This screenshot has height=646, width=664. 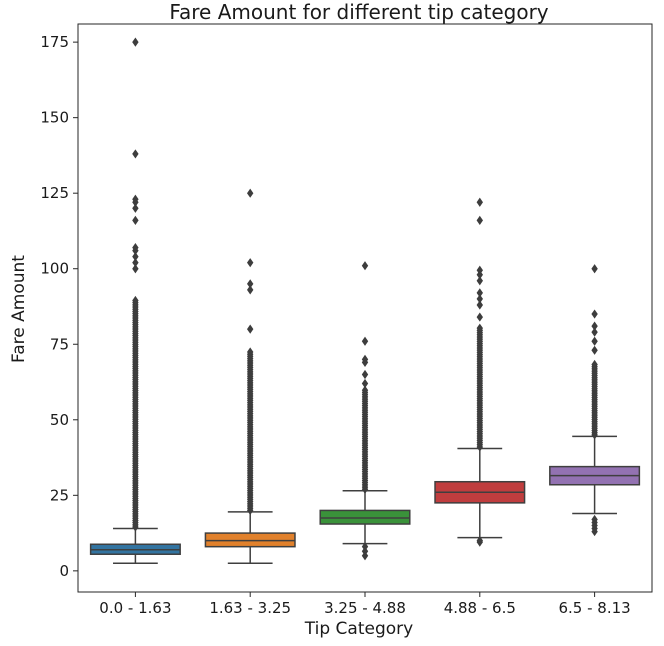 I want to click on x-axis-label: Tip Category, so click(x=358, y=629).